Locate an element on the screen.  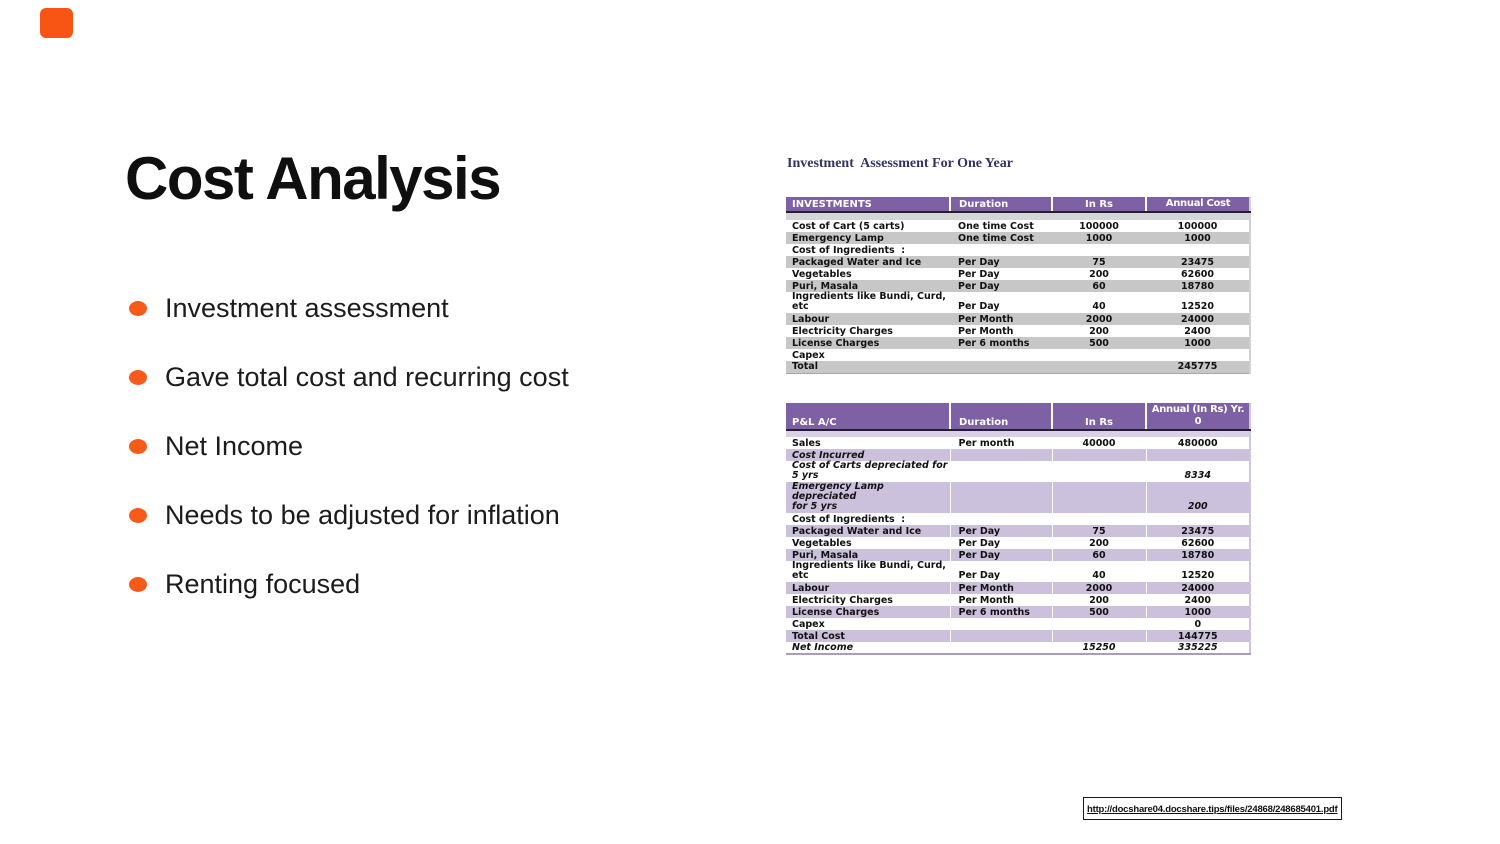
table-row: Total Cost 144775 is located at coordinates (1018, 636).